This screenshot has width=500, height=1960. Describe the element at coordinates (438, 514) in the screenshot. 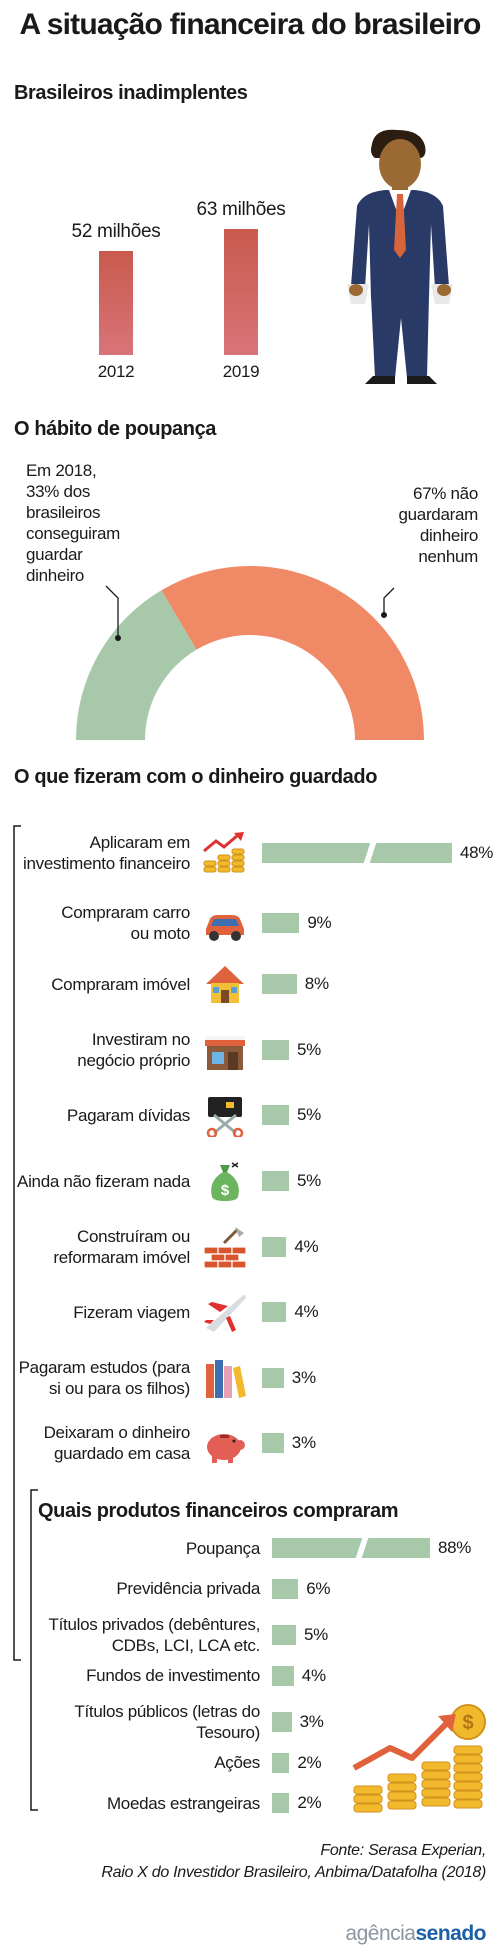

I see `slice-label-nao-guardaram-line: guardaram` at that location.